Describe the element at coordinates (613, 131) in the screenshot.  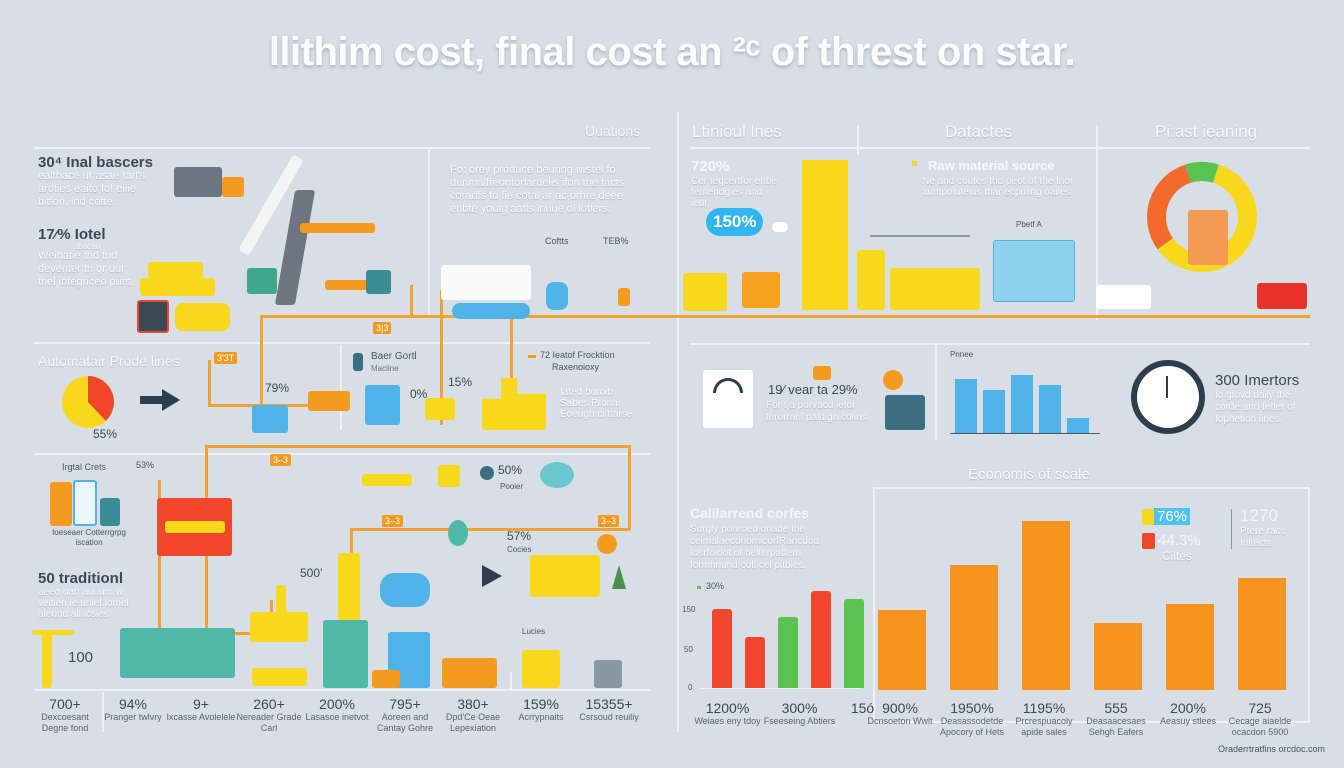
I see `center-header: Uuations` at that location.